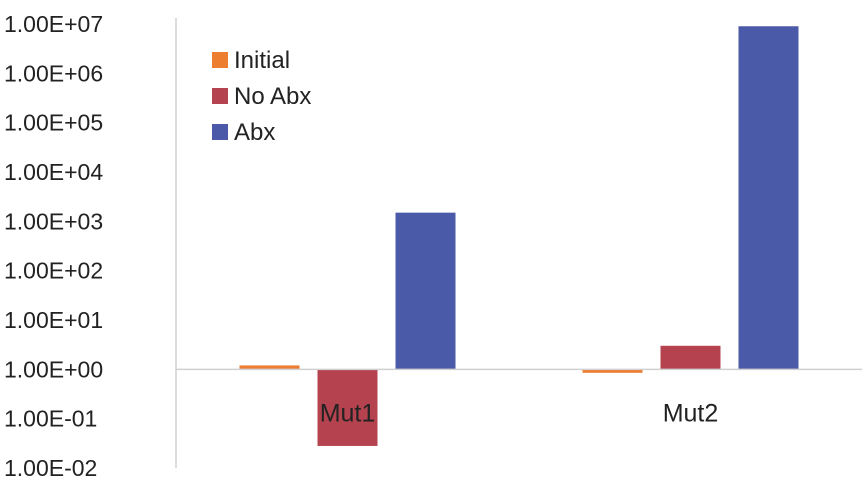 This screenshot has width=865, height=491. What do you see at coordinates (612, 371) in the screenshot?
I see `bar-initial-mut2` at bounding box center [612, 371].